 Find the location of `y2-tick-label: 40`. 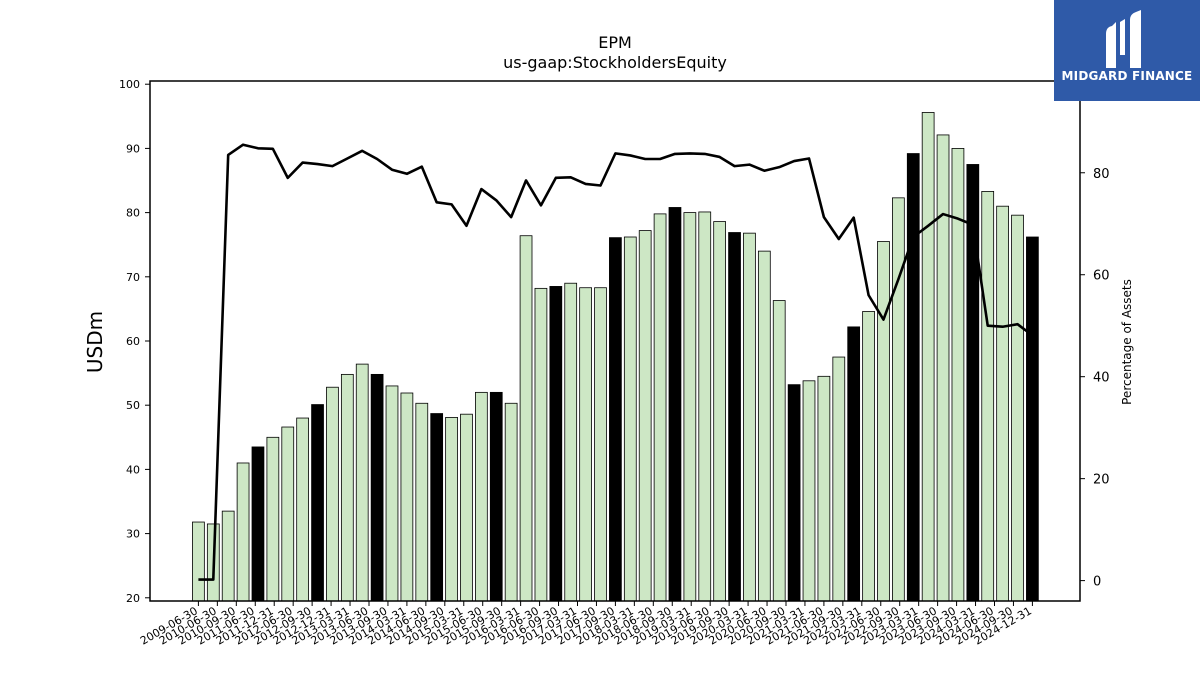

y2-tick-label: 40 is located at coordinates (1101, 378).